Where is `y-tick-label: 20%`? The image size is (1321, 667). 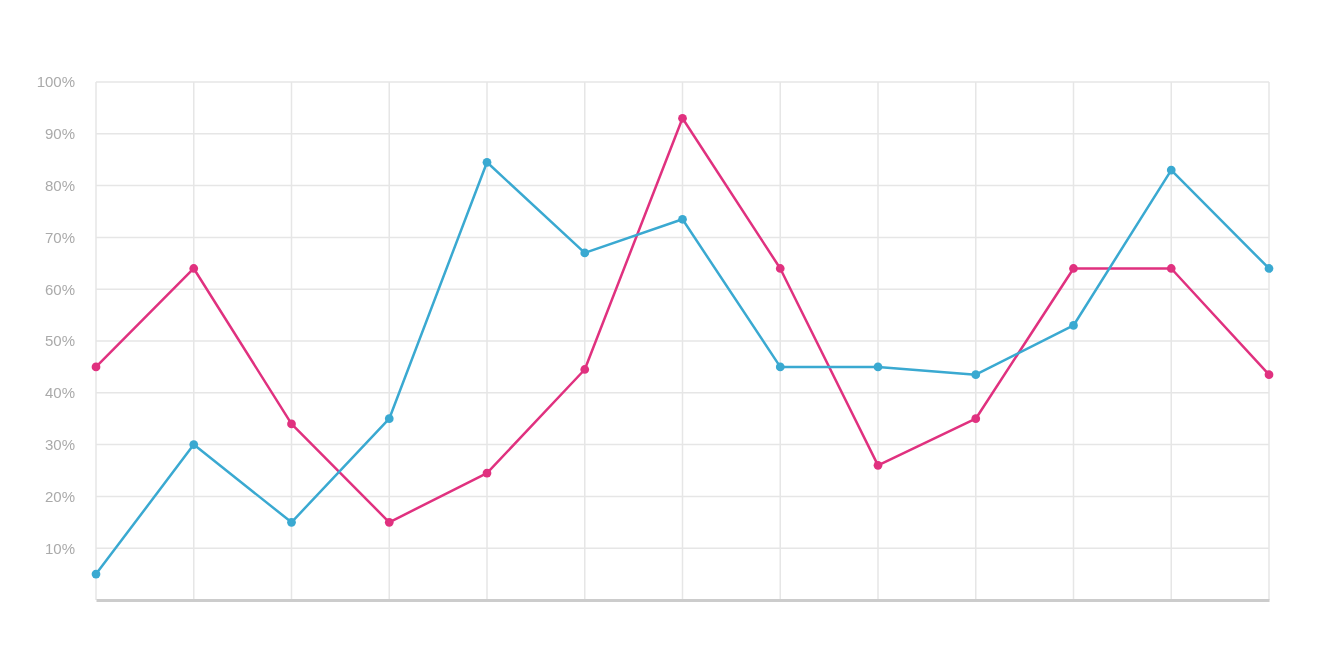
y-tick-label: 20% is located at coordinates (59, 496).